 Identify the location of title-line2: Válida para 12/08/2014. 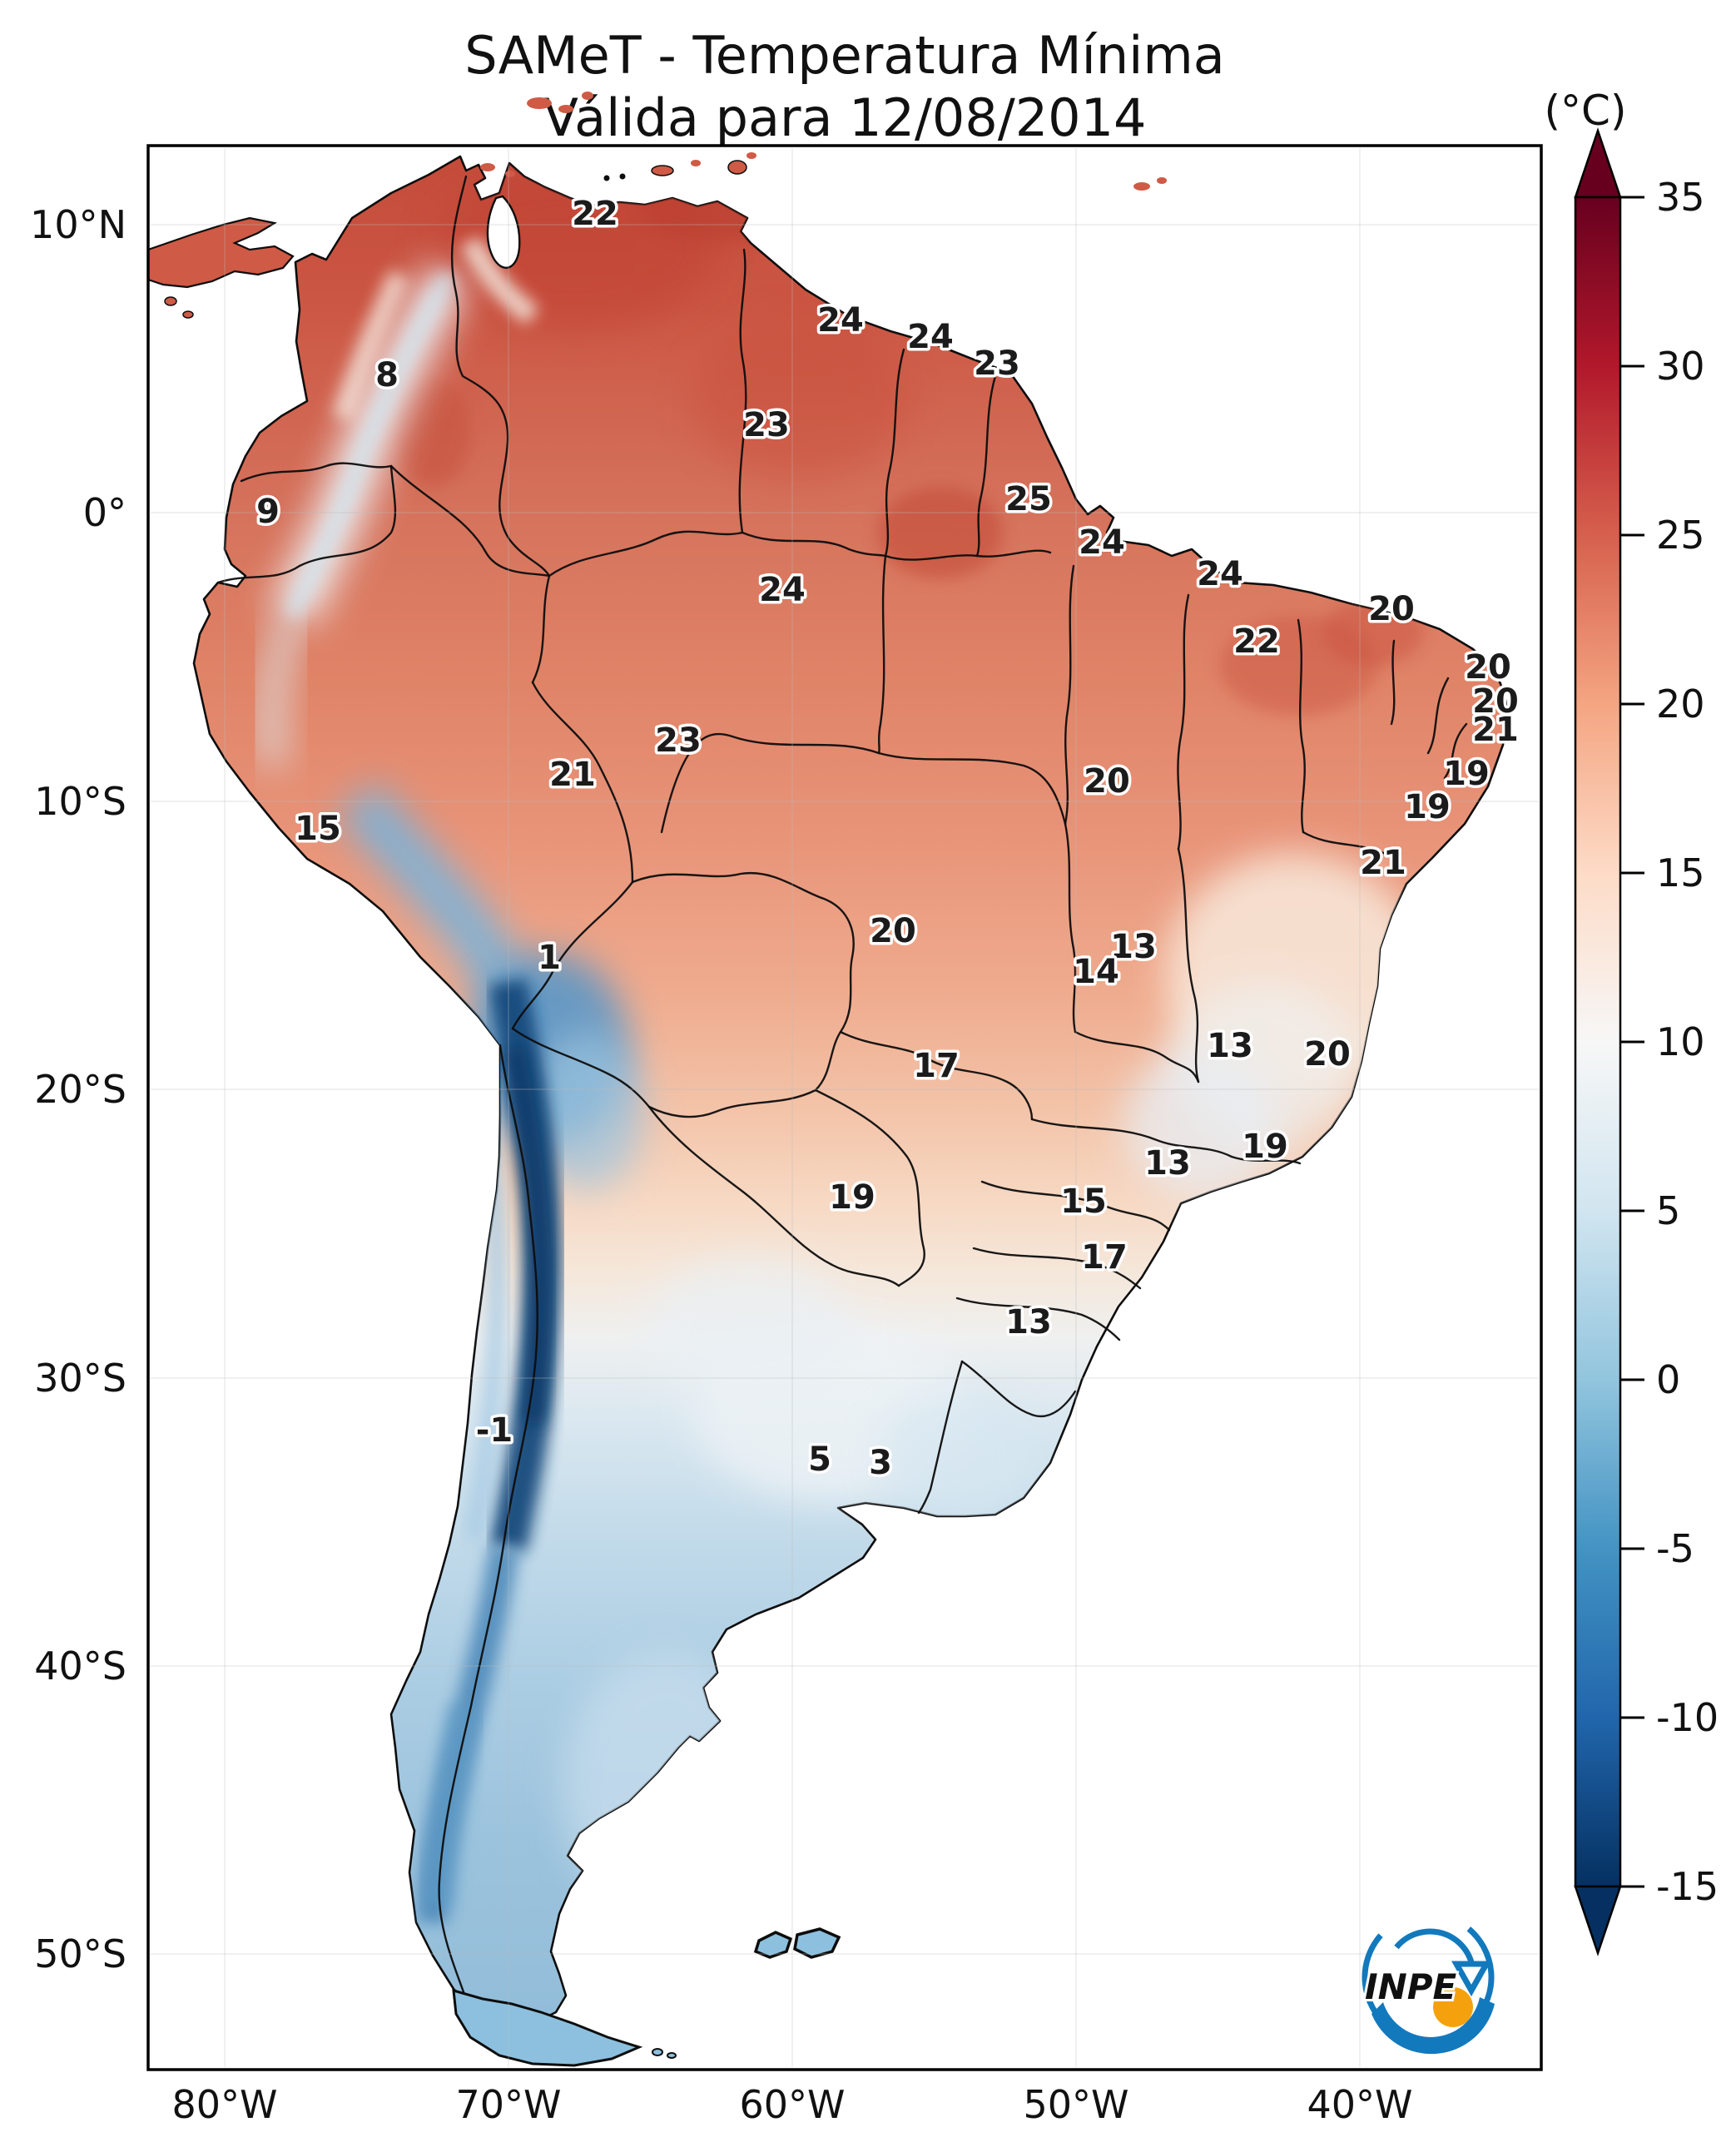
(845, 117).